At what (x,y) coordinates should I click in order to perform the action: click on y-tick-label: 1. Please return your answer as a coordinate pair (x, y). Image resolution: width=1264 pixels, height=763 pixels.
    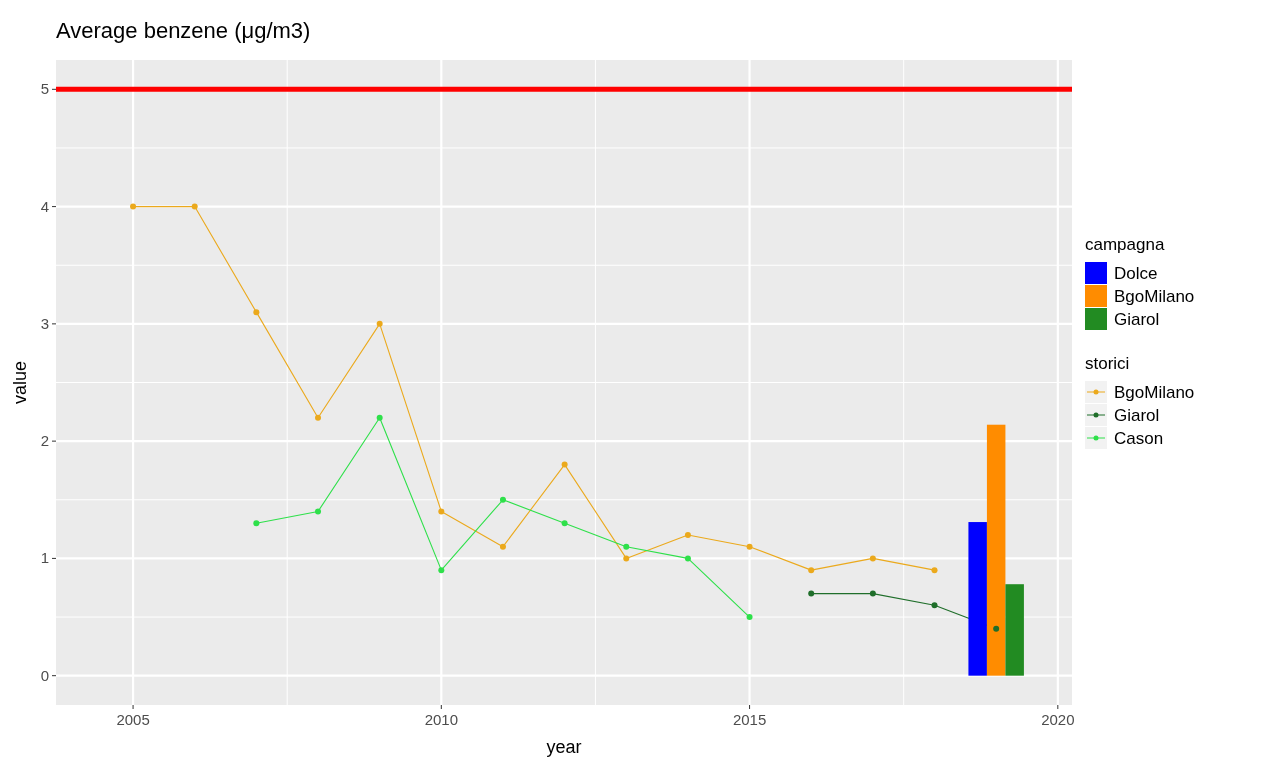
    Looking at the image, I should click on (44, 558).